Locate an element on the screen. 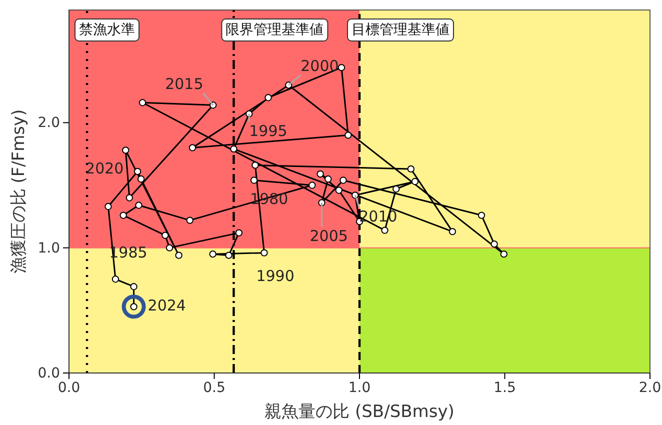  x-tick-label: 1.5 is located at coordinates (505, 388).